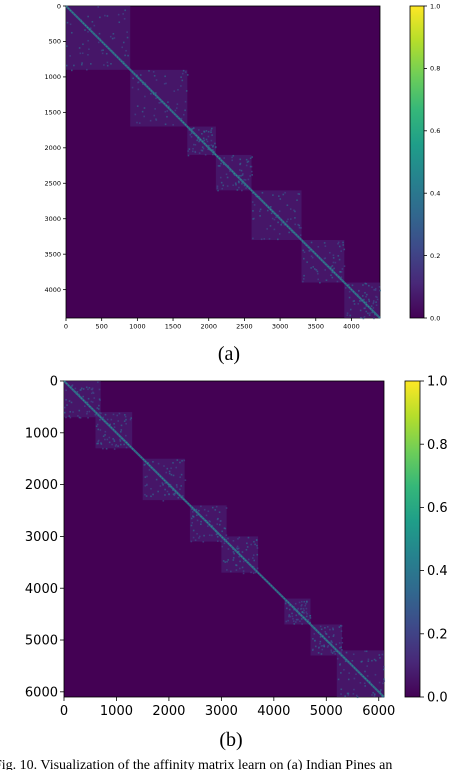 This screenshot has width=474, height=770. I want to click on x-tick-label: 1500, so click(173, 327).